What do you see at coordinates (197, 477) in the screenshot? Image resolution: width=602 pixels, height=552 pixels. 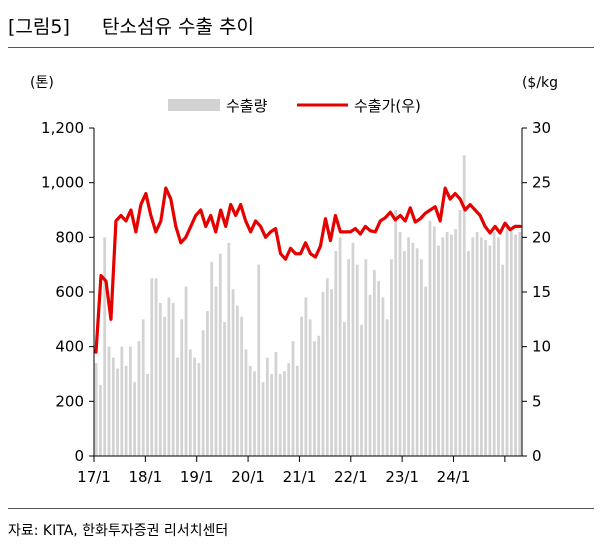 I see `x-tick-label-2: 19/1` at bounding box center [197, 477].